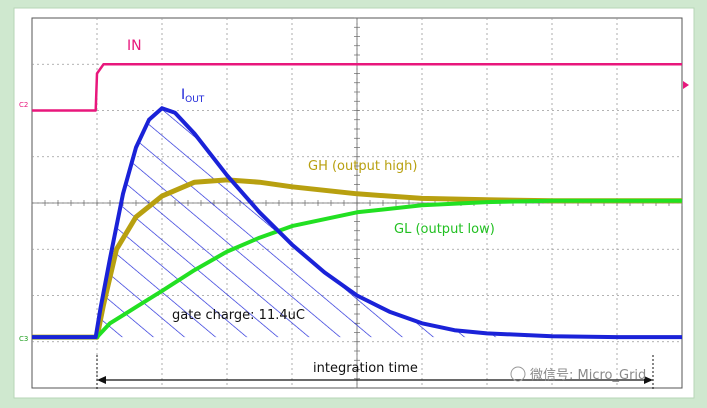 The image size is (707, 408). I want to click on wechat-icon, so click(518, 374).